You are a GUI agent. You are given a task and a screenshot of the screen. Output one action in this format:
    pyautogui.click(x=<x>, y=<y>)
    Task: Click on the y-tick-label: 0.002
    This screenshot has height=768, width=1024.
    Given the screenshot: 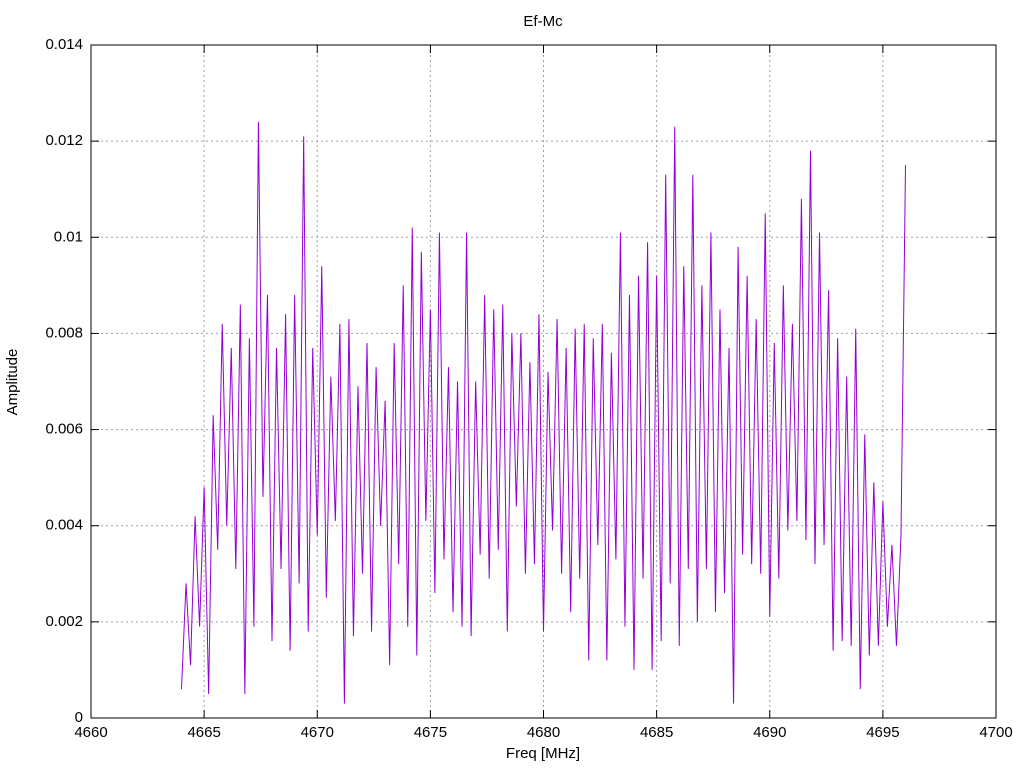 What is the action you would take?
    pyautogui.click(x=64, y=621)
    